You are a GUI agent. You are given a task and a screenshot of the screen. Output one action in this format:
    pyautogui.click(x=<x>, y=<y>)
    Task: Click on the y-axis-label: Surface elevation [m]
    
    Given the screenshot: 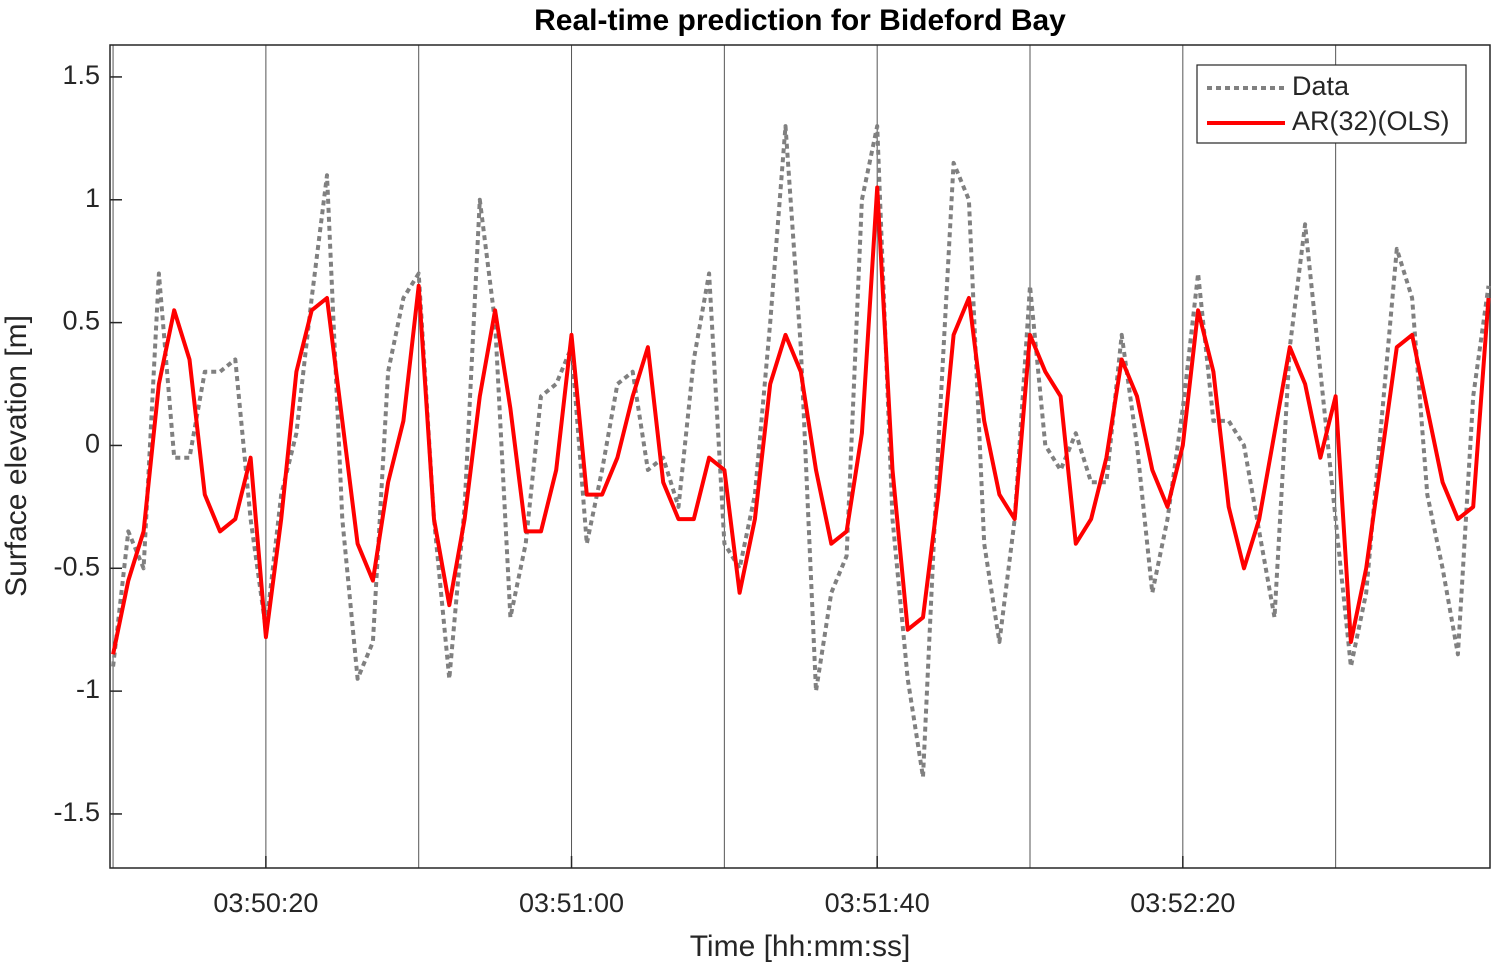 What is the action you would take?
    pyautogui.click(x=16, y=456)
    